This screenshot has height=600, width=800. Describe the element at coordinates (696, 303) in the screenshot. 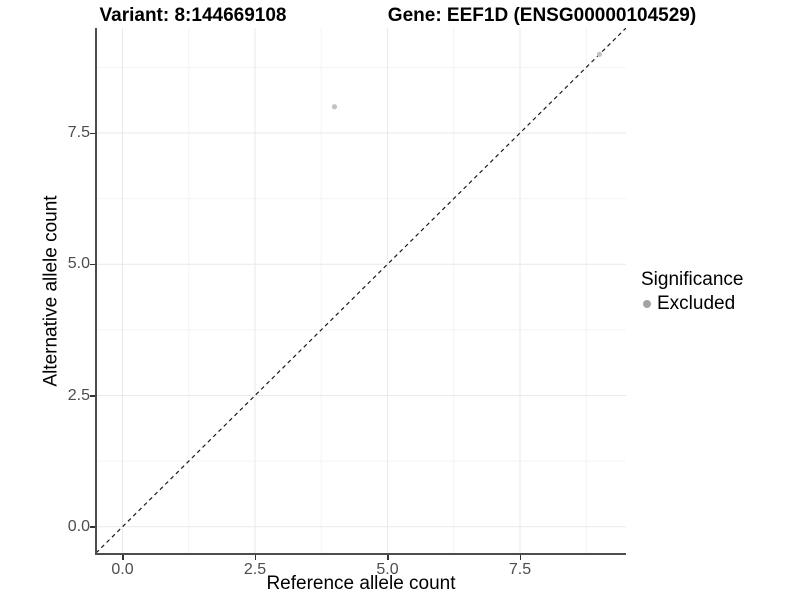

I see `legend-entry-label: Excluded` at that location.